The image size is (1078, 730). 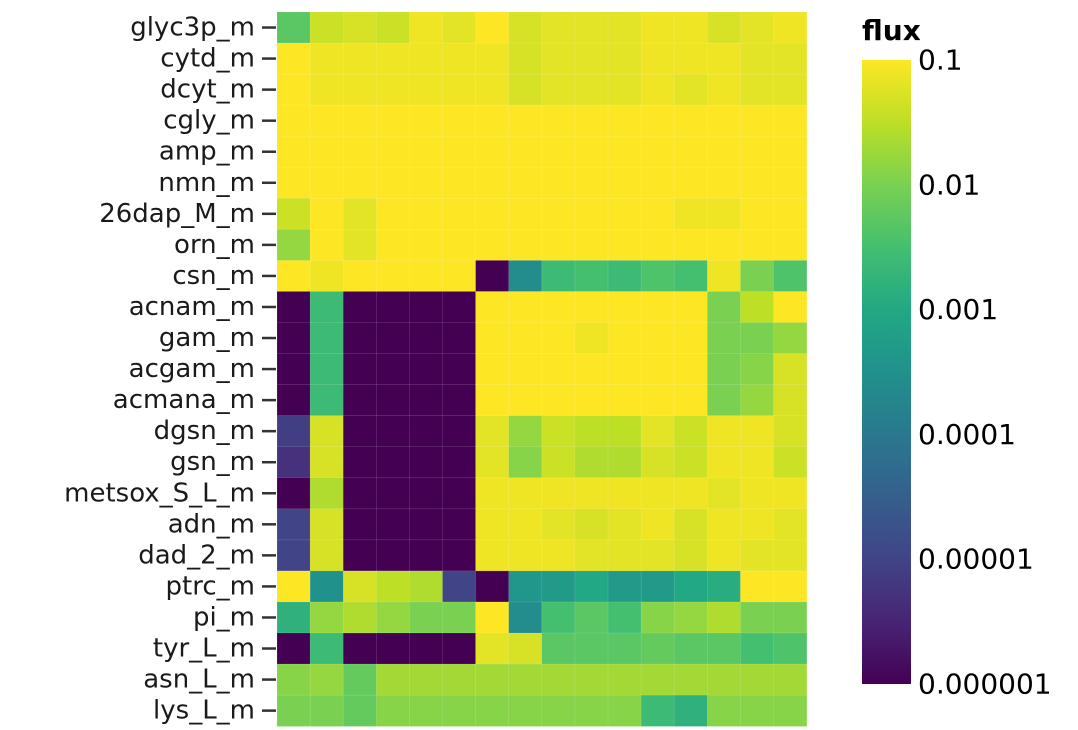 I want to click on legend-tick-labels: 0.1 0.01 0.001 0.0001 0.00001 0.000001, so click(x=985, y=372).